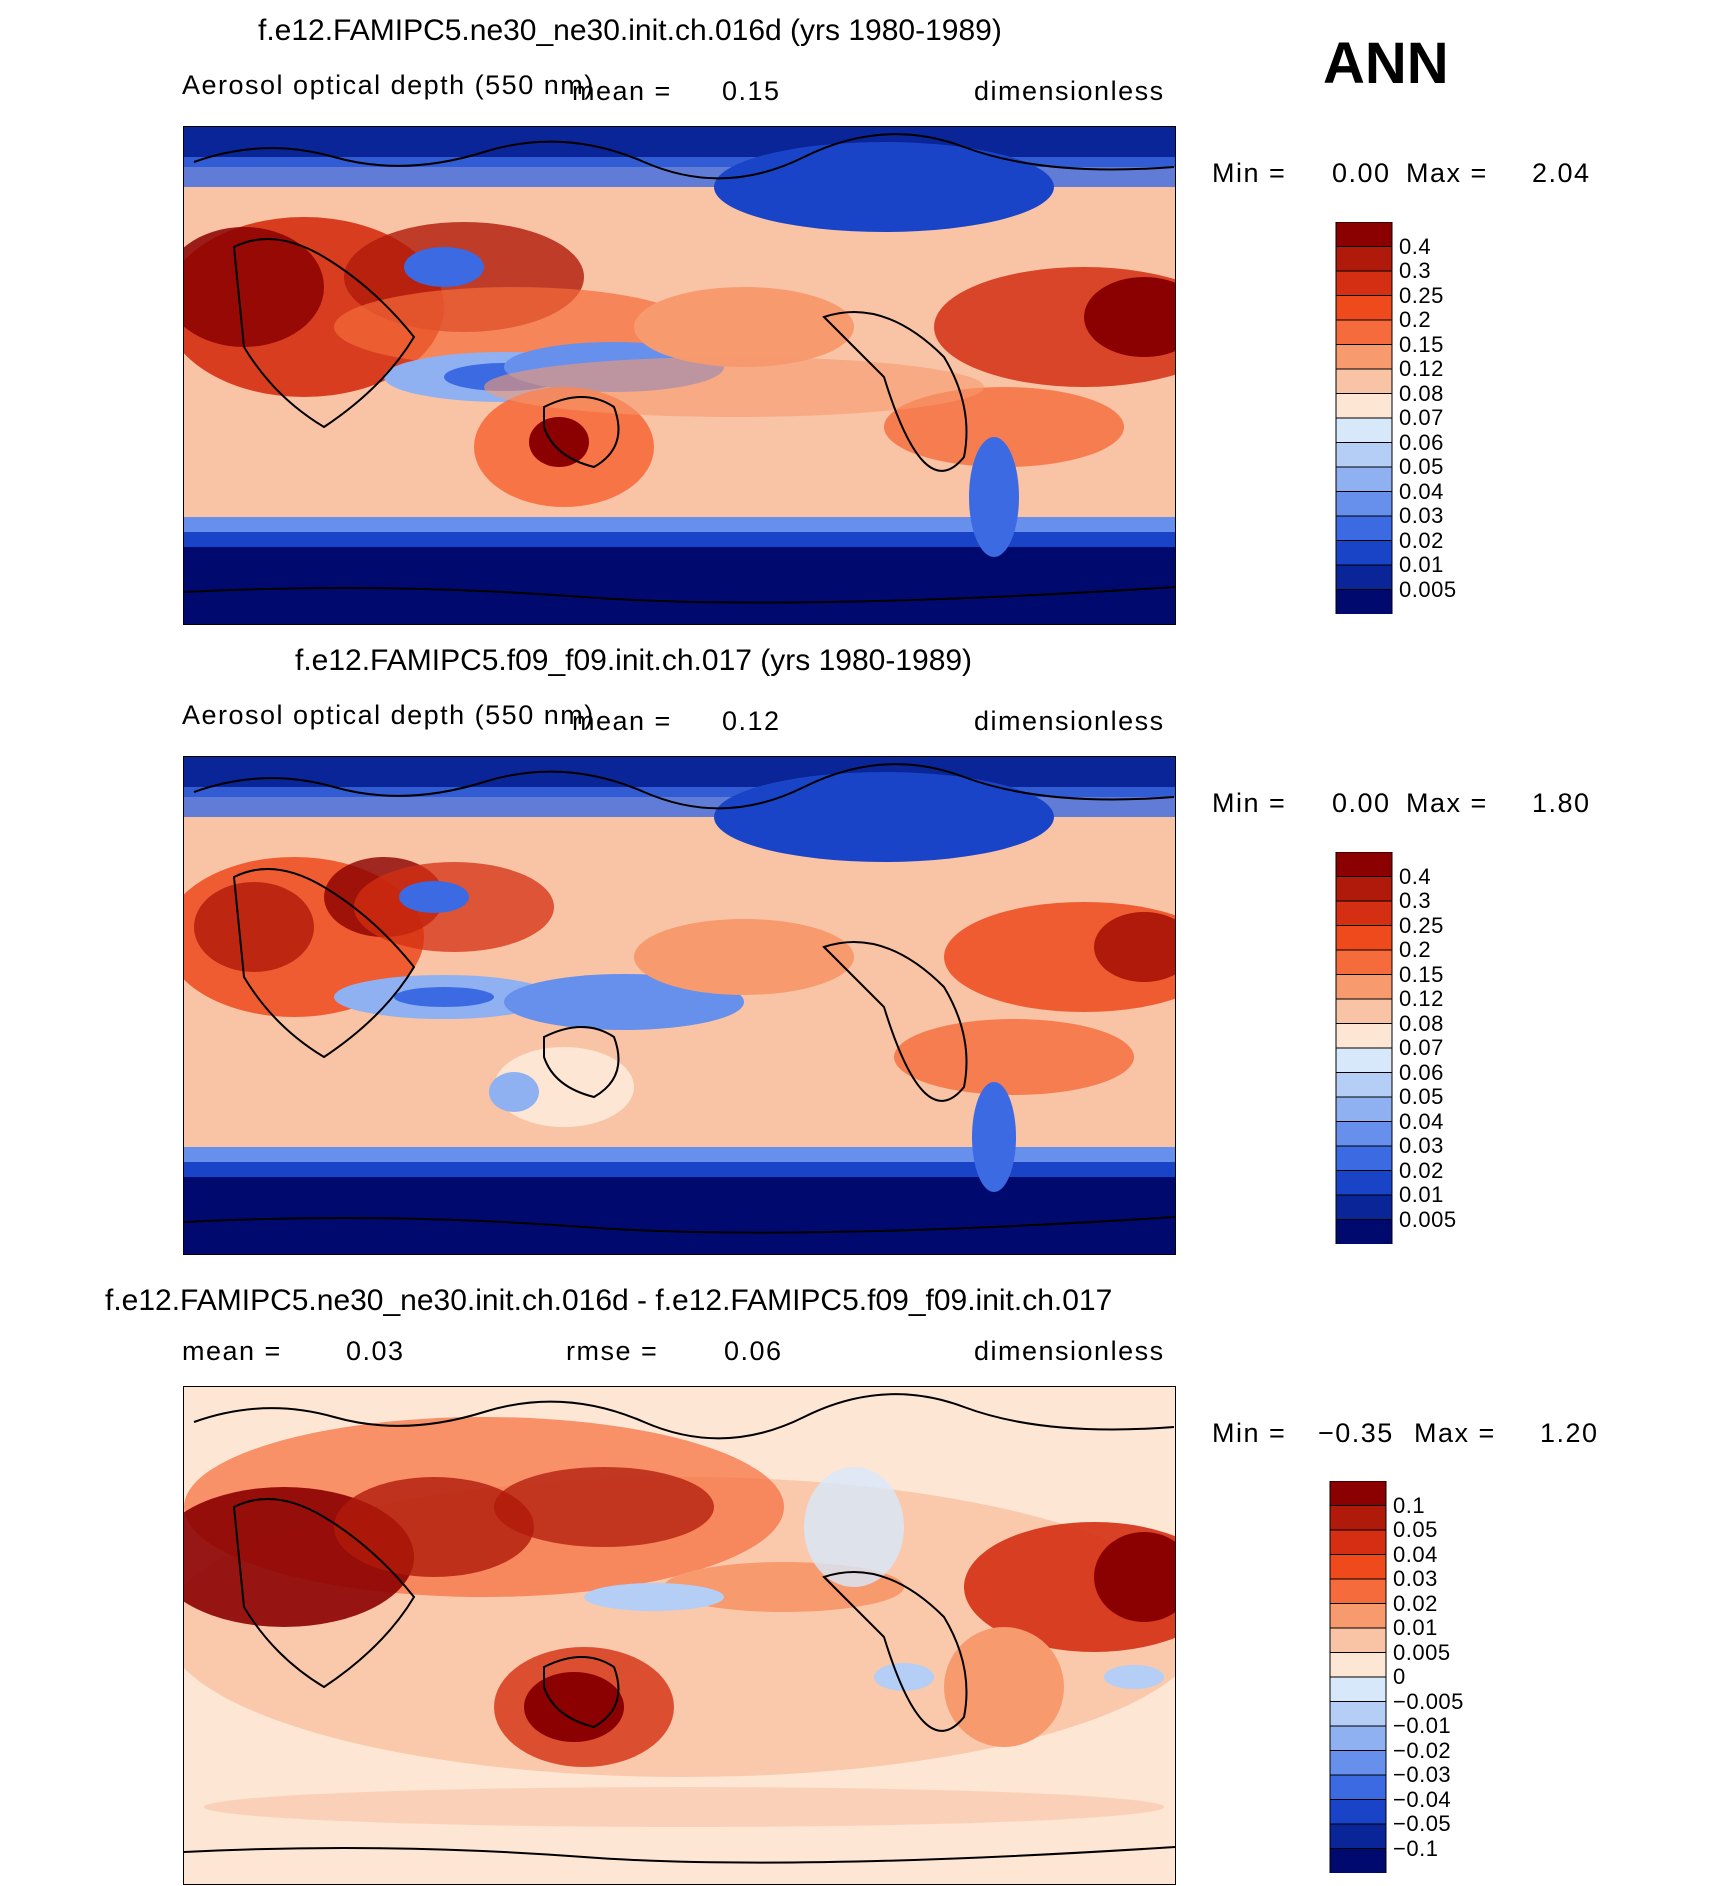 Image resolution: width=1710 pixels, height=1886 pixels. What do you see at coordinates (1422, 1799) in the screenshot?
I see `colorbar-level-label: −0.04` at bounding box center [1422, 1799].